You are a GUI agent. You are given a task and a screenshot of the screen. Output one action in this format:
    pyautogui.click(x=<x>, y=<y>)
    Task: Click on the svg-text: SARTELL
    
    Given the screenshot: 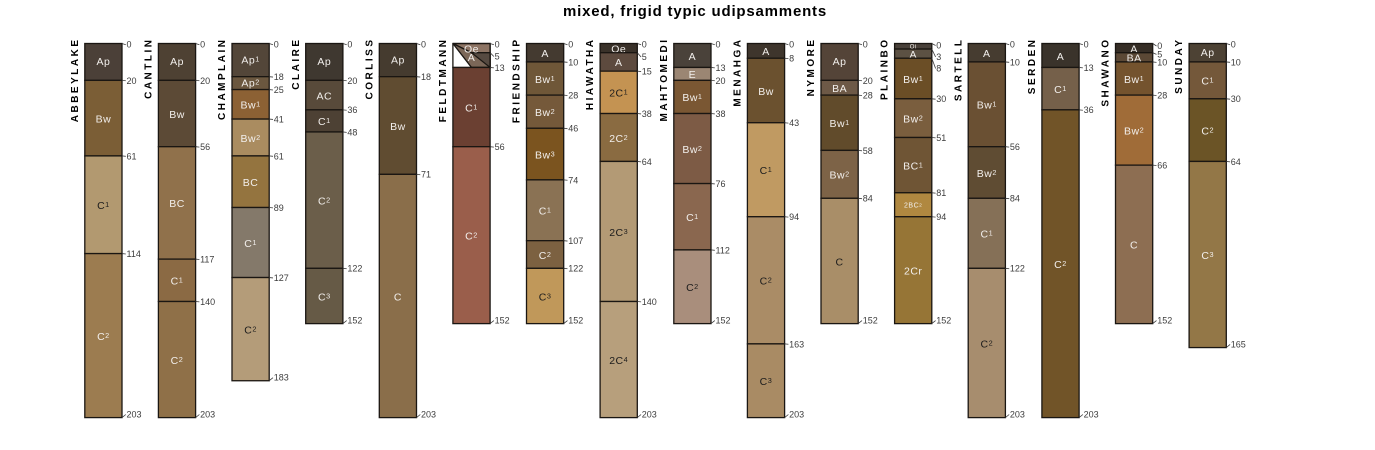 What is the action you would take?
    pyautogui.click(x=958, y=70)
    